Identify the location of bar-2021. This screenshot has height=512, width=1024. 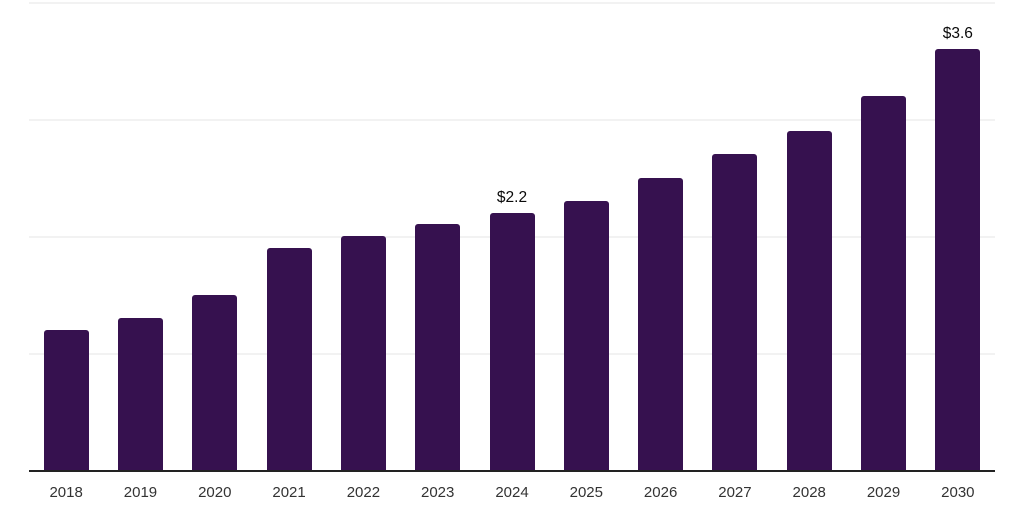
(289, 358).